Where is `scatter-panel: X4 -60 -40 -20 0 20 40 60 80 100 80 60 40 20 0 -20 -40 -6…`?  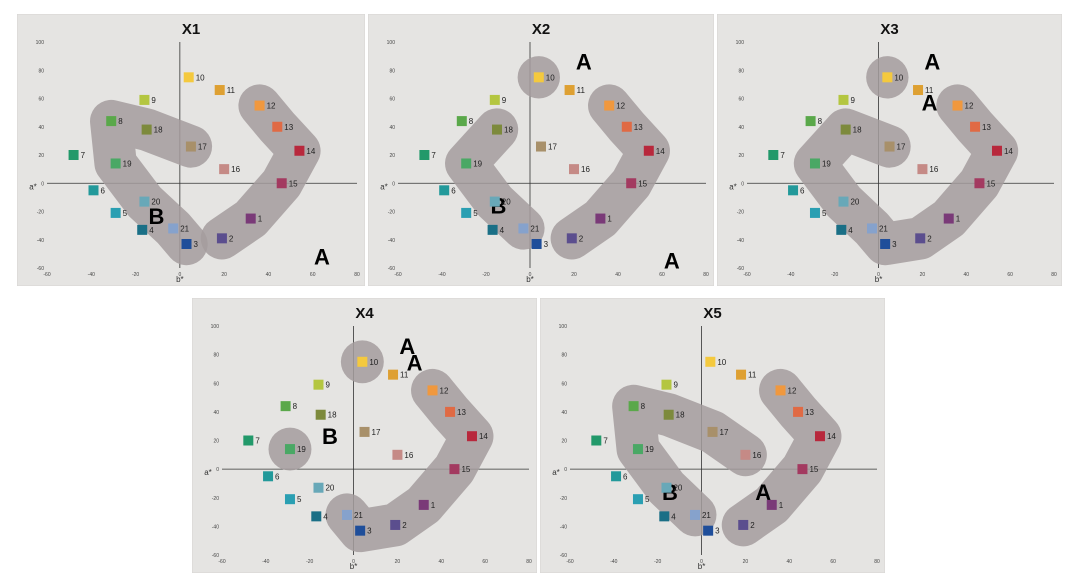 scatter-panel: X4 -60 -40 -20 0 20 40 60 80 100 80 60 40 20 0 -20 -40 -6… is located at coordinates (364, 435).